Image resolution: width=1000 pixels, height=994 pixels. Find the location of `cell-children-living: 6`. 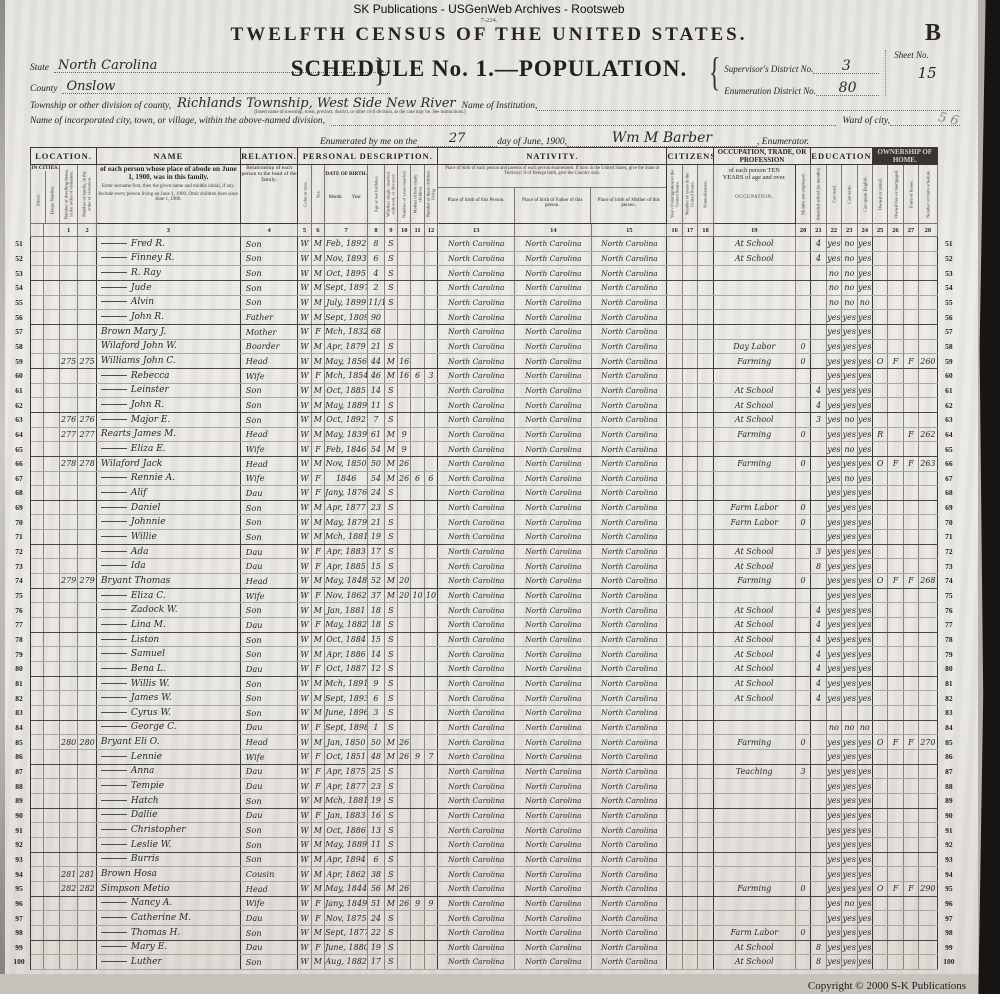

cell-children-living: 6 is located at coordinates (430, 479).